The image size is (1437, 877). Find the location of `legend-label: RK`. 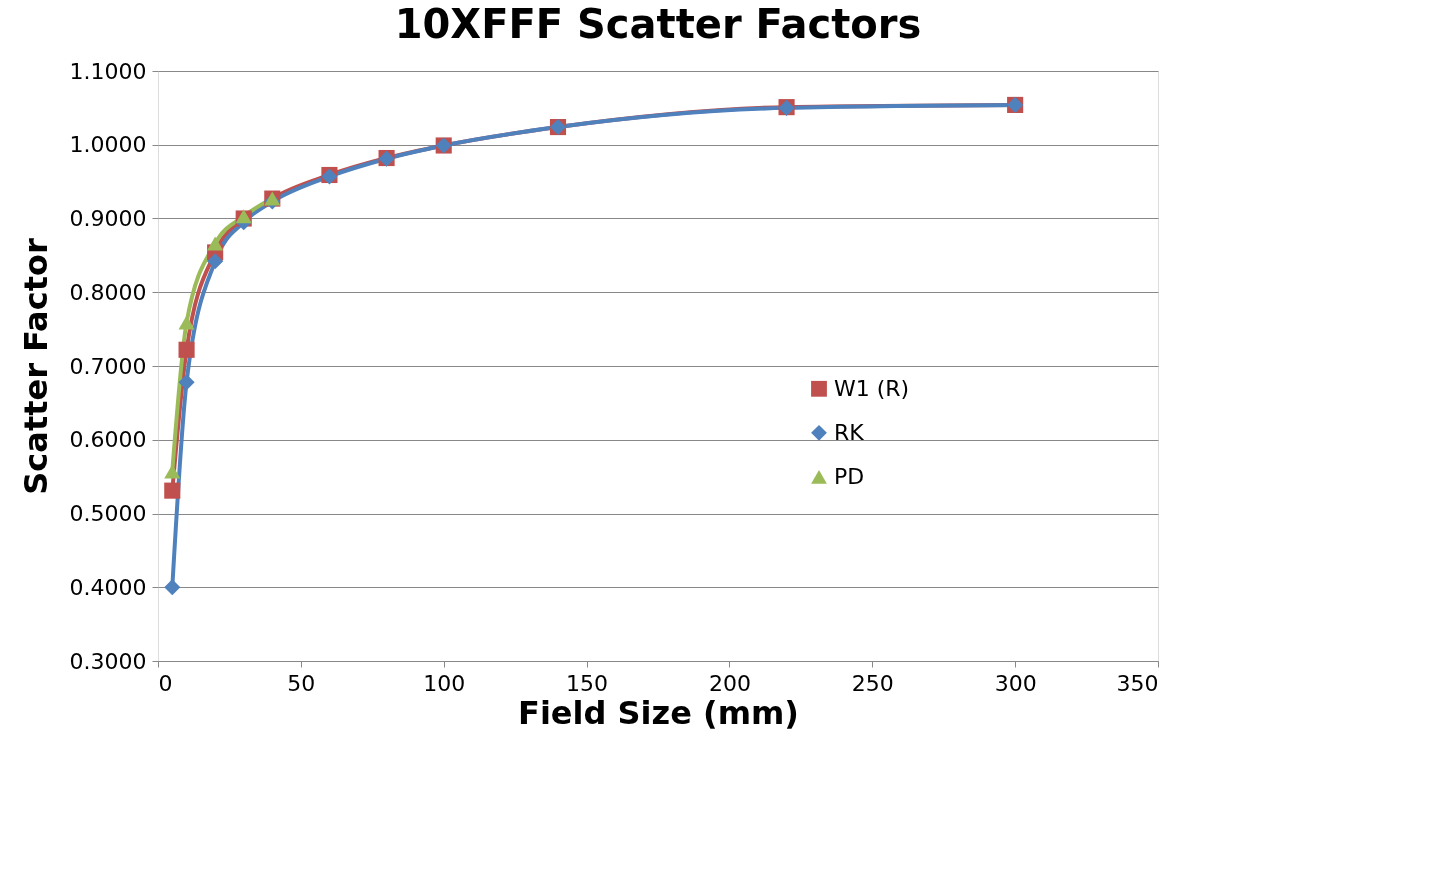

legend-label: RK is located at coordinates (849, 432).